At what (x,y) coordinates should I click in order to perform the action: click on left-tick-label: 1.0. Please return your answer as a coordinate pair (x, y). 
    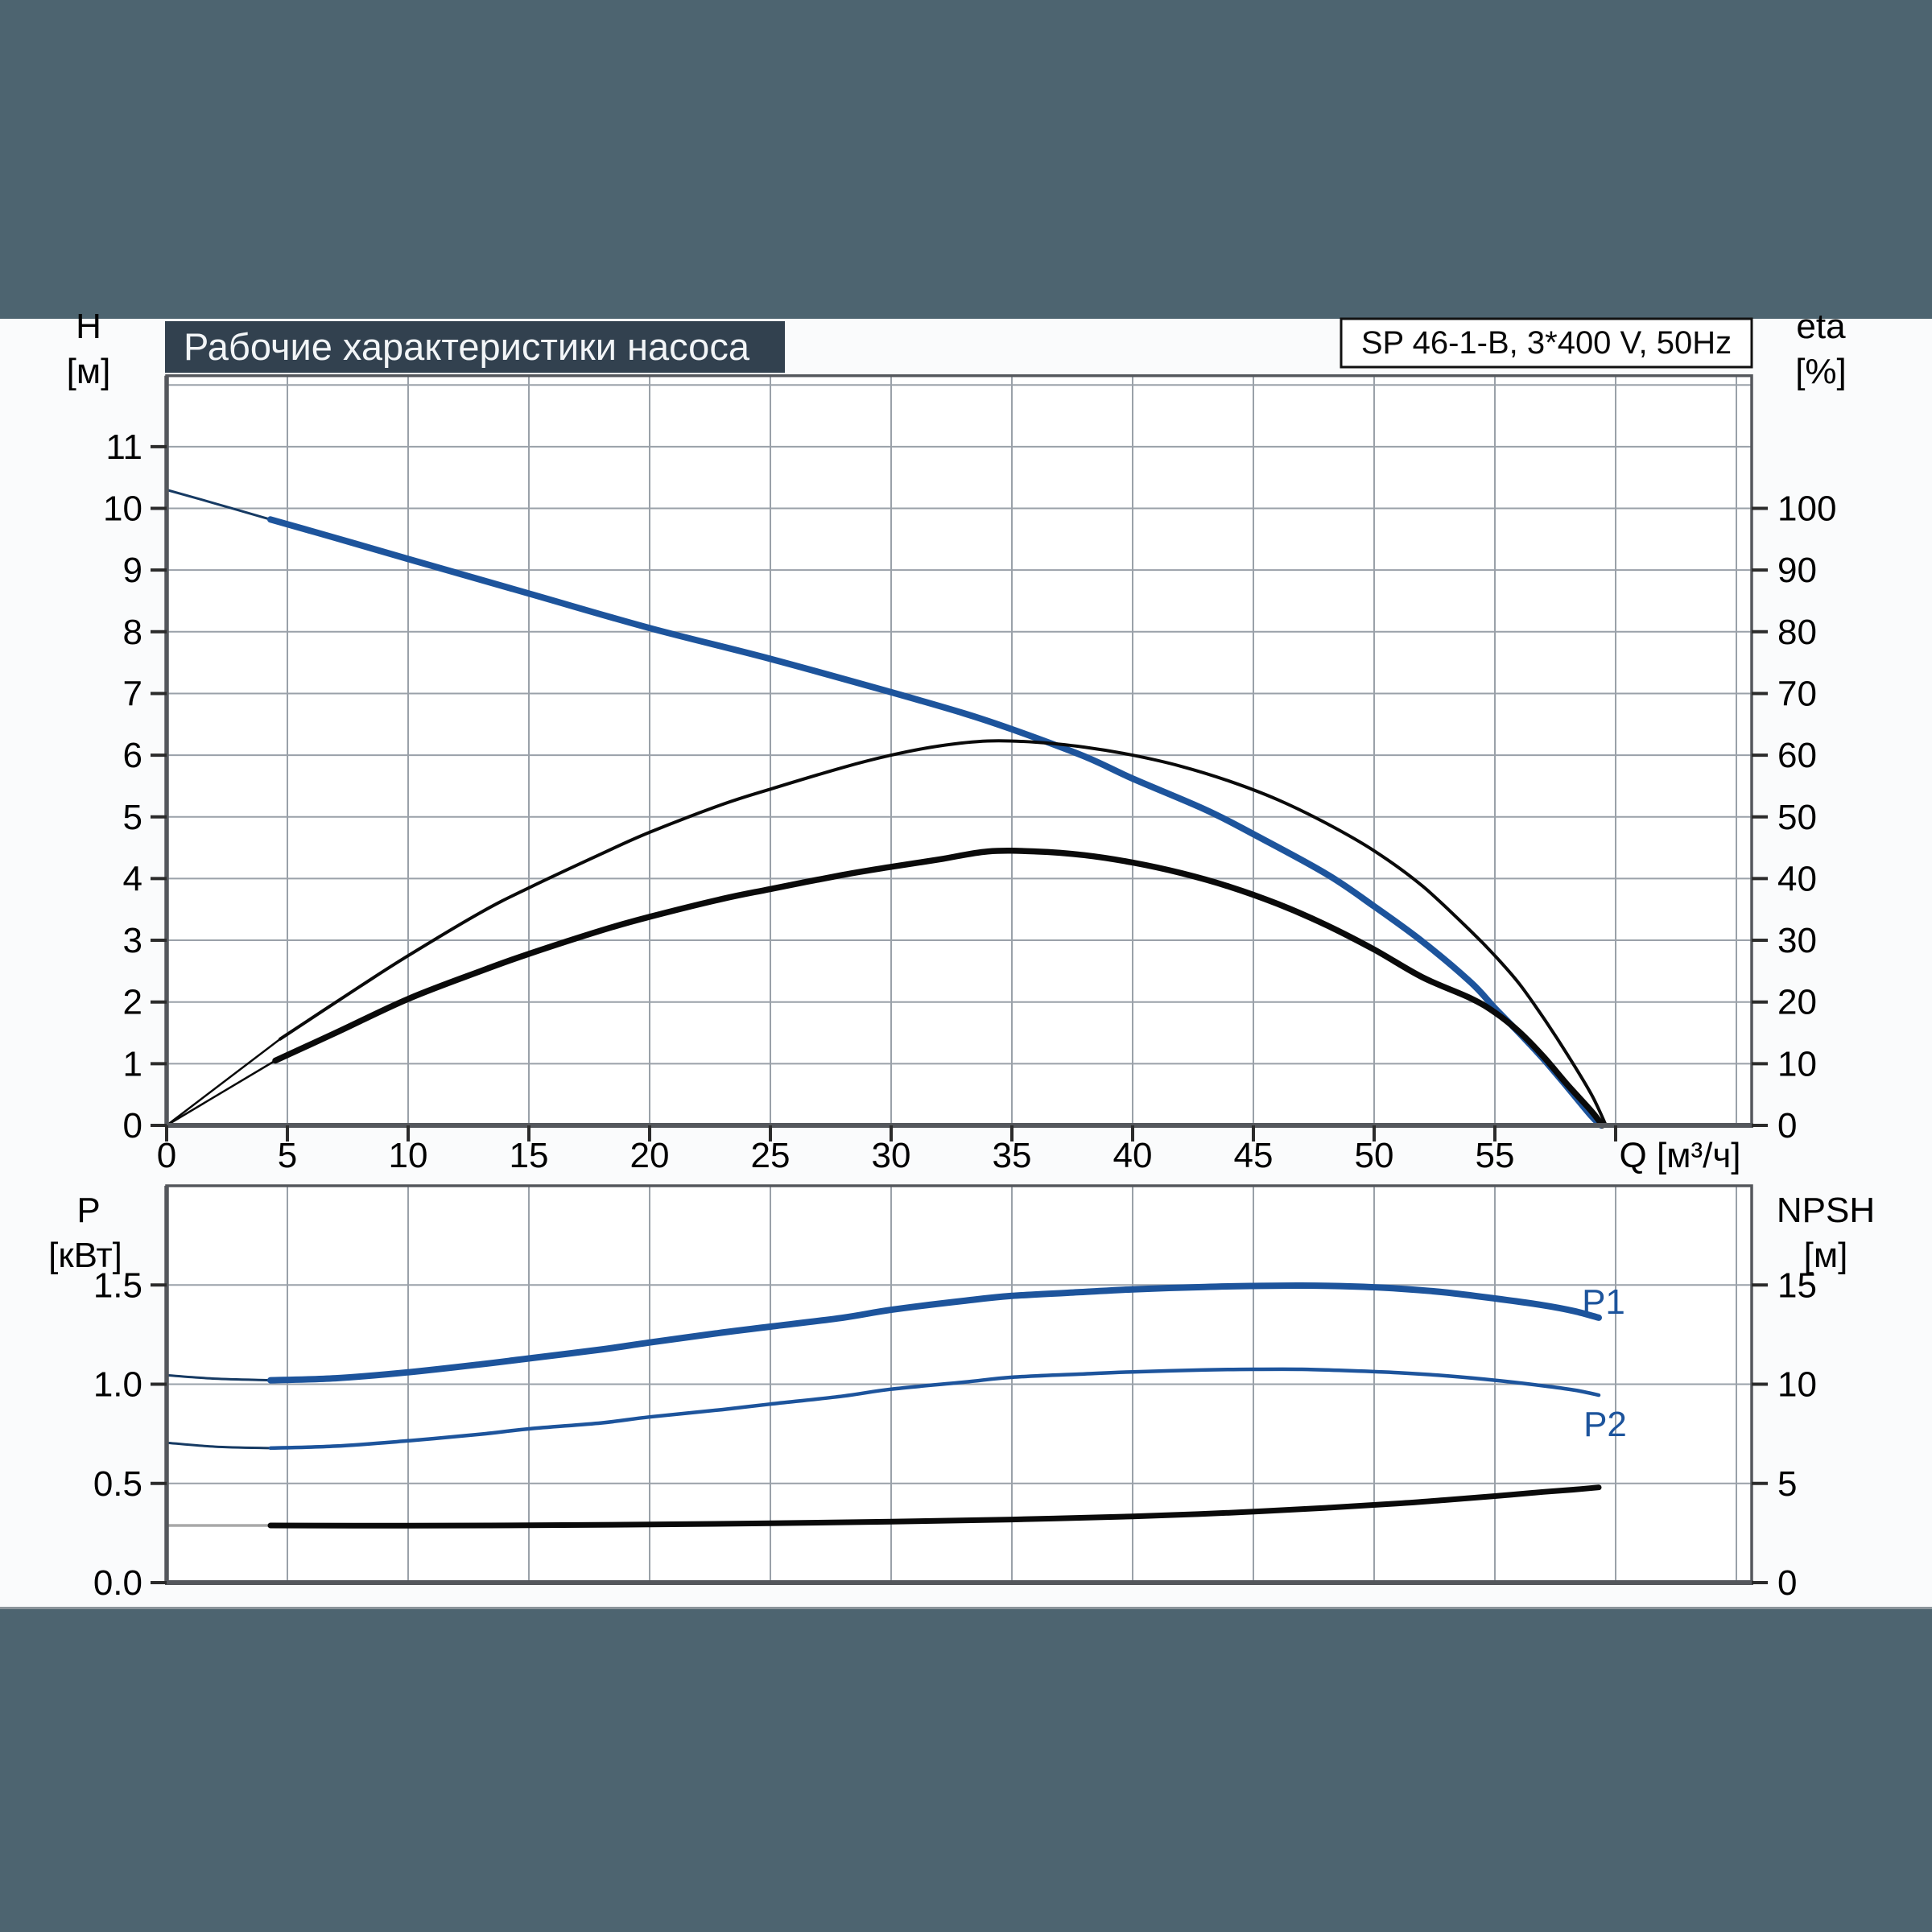
    Looking at the image, I should click on (117, 1385).